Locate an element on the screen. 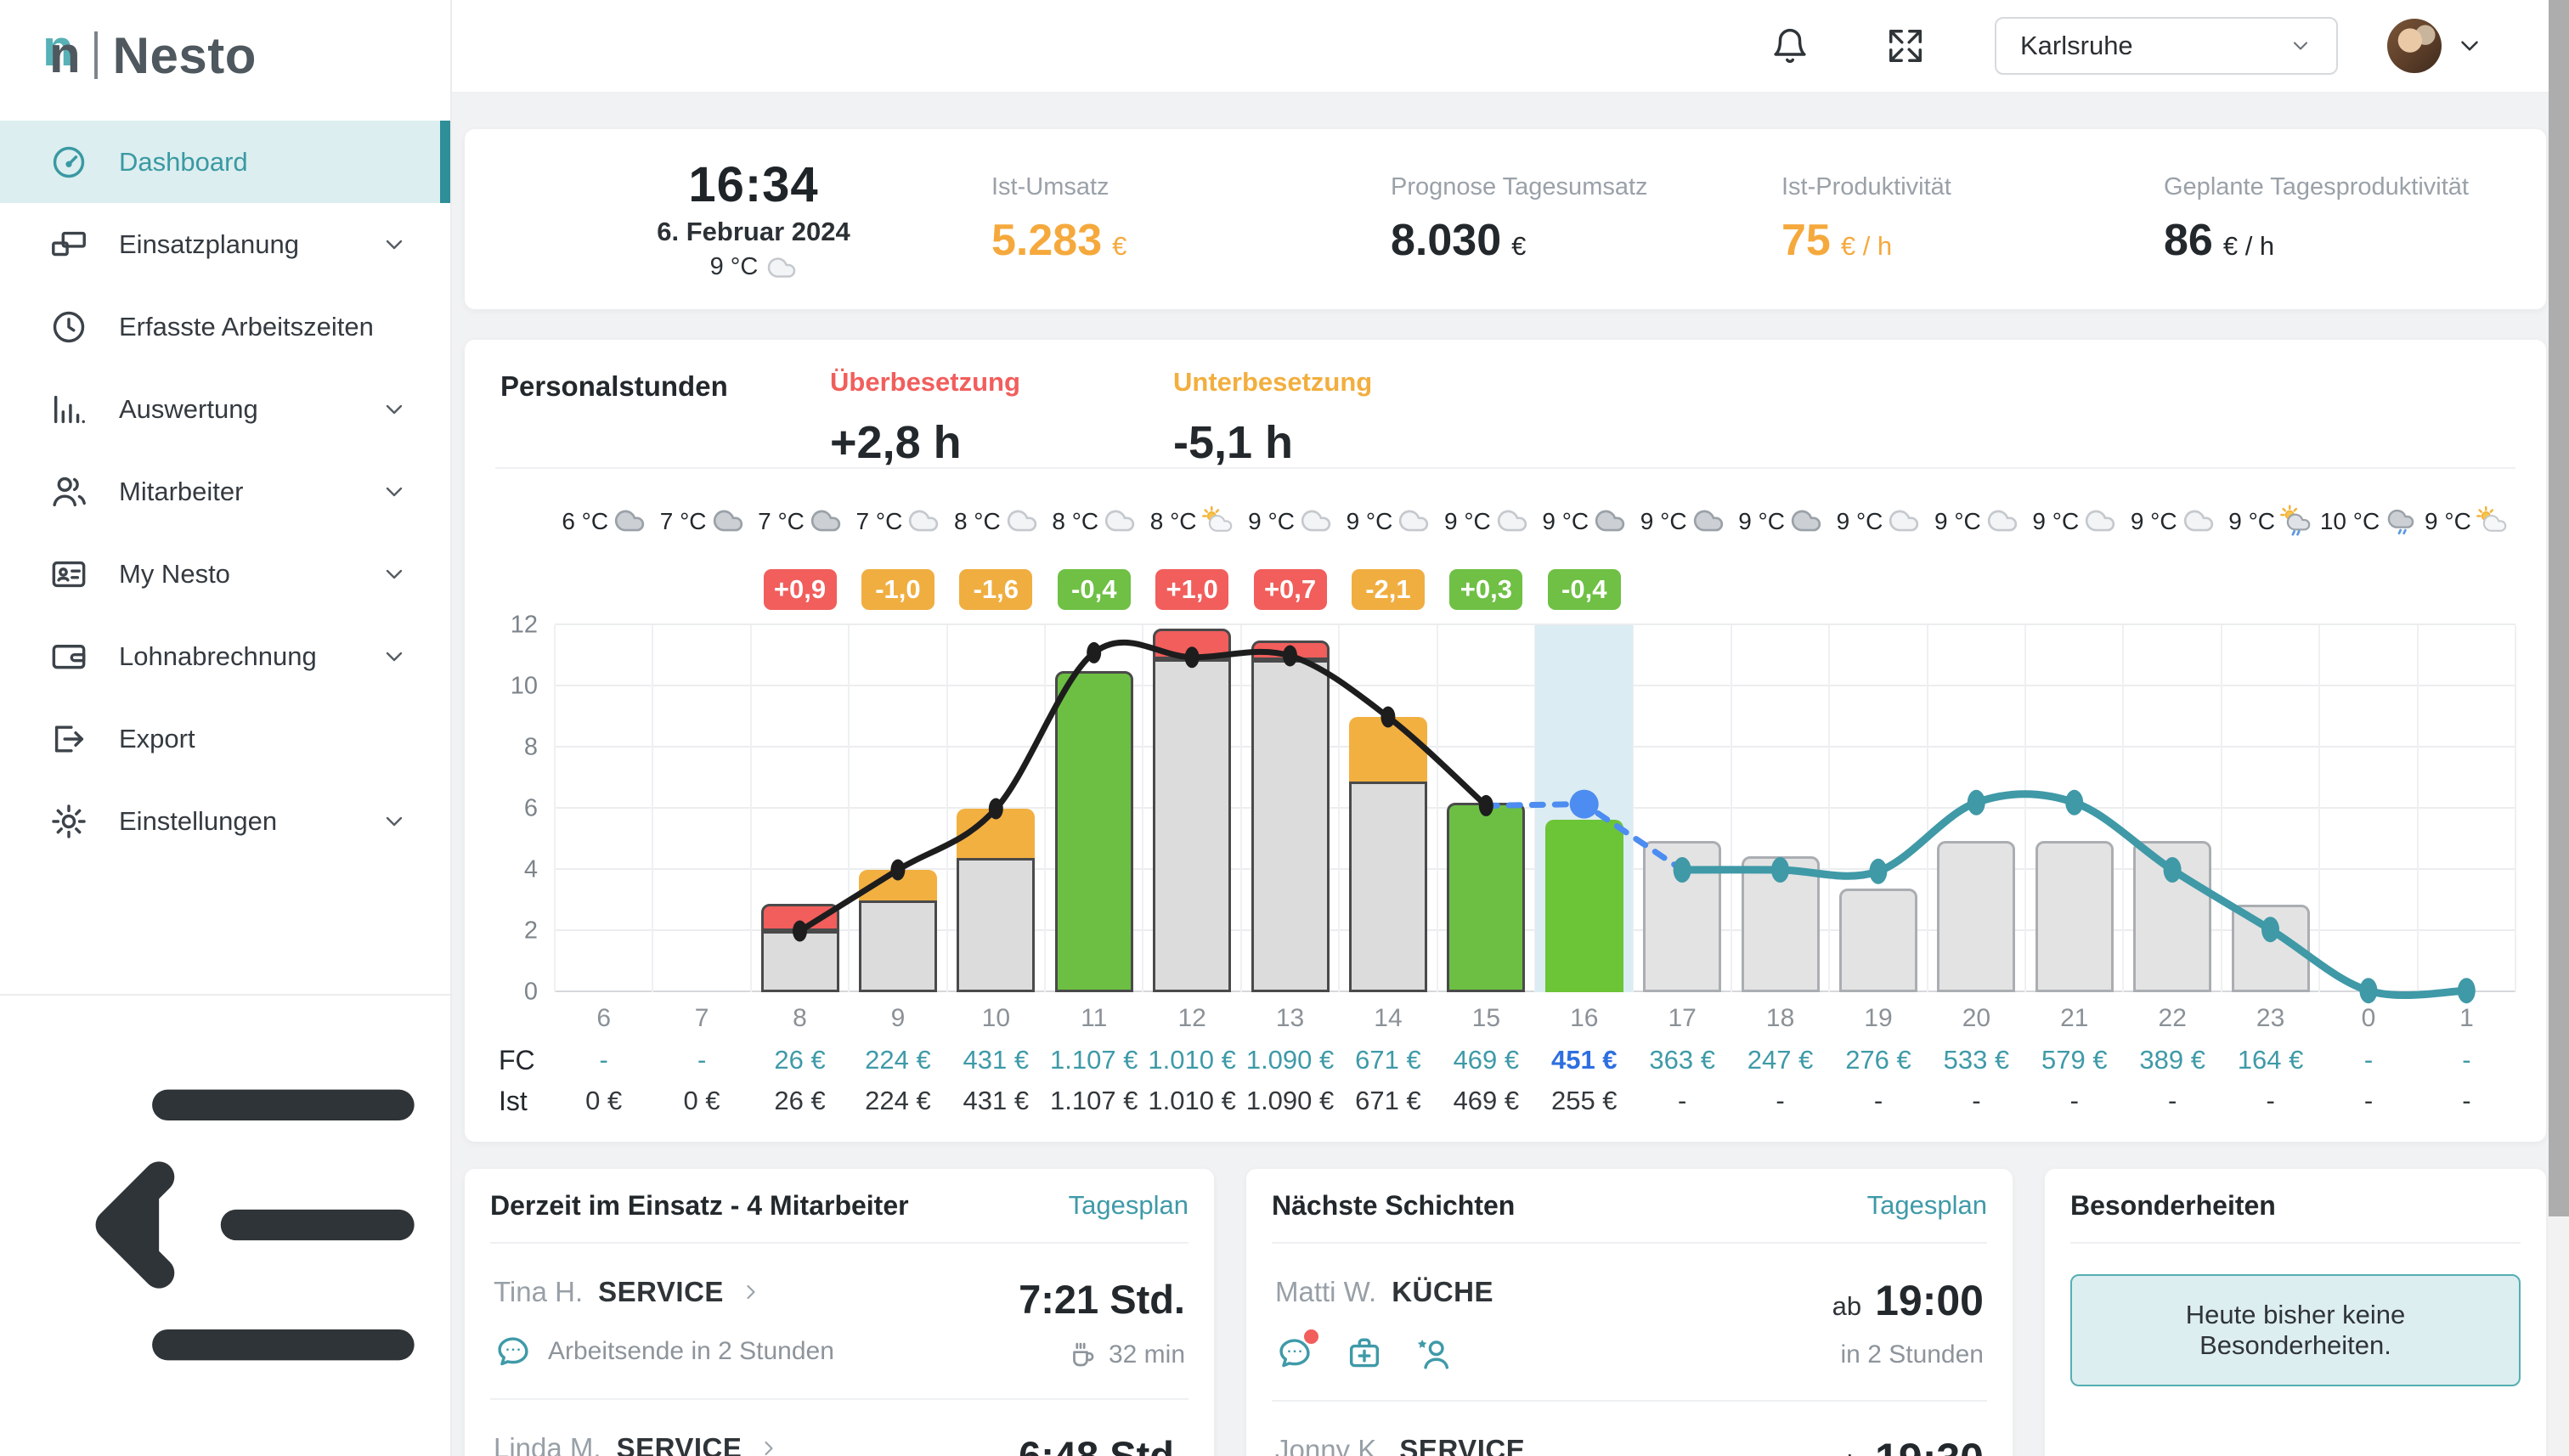 This screenshot has height=1456, width=2569. stat-unit: € is located at coordinates (1120, 246).